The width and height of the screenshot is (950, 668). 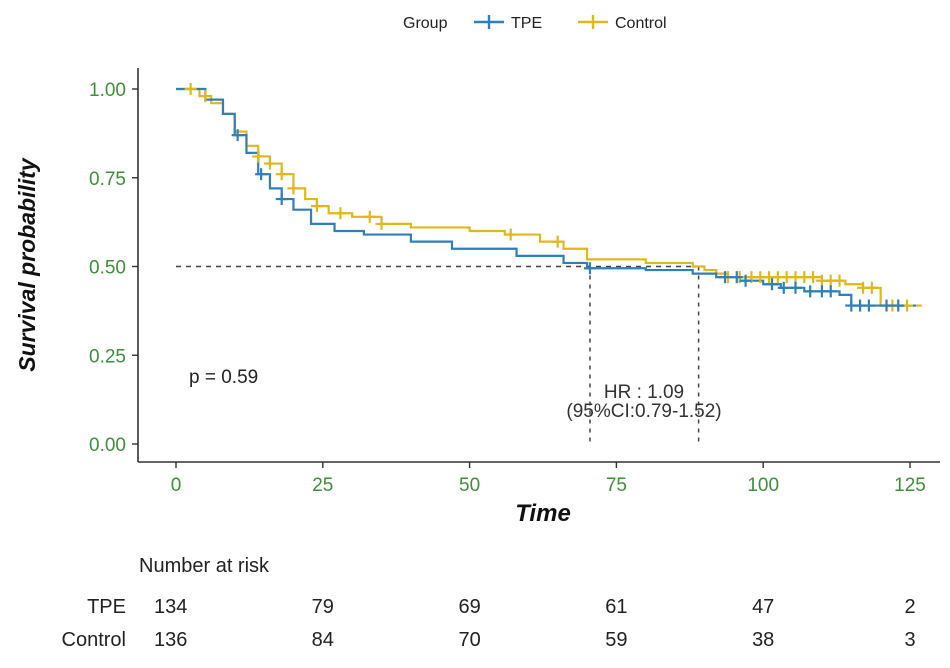 What do you see at coordinates (107, 445) in the screenshot?
I see `y-tick-label: 0.00` at bounding box center [107, 445].